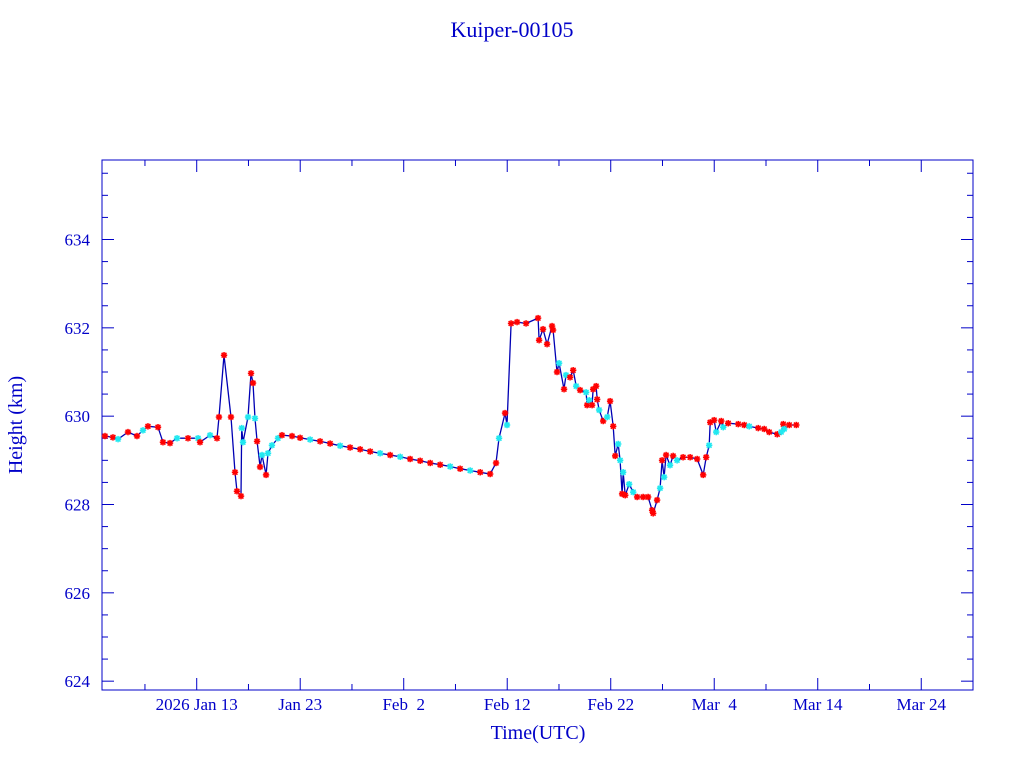  What do you see at coordinates (715, 704) in the screenshot?
I see `x-tick-label: Mar 4` at bounding box center [715, 704].